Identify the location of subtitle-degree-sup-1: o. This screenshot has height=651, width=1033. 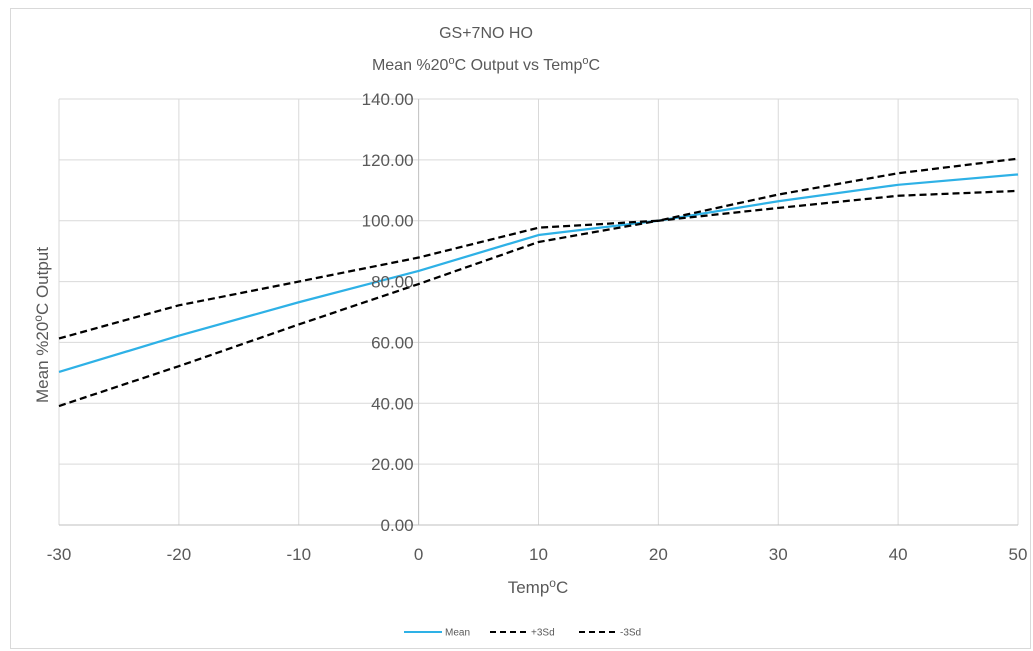
(451, 61).